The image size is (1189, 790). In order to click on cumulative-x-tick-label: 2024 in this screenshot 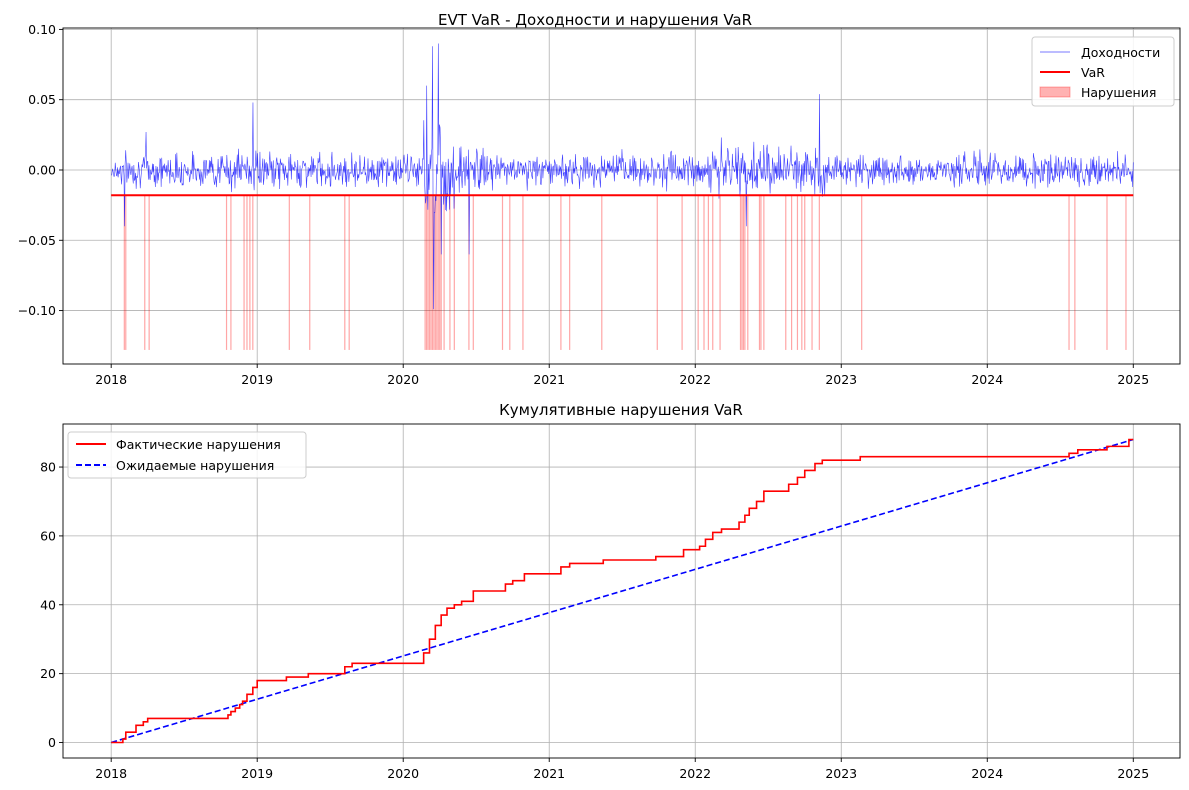, I will do `click(987, 773)`.